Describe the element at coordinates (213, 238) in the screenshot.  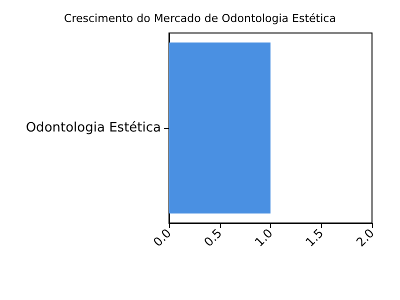
I see `x-tick-label: 0.5` at that location.